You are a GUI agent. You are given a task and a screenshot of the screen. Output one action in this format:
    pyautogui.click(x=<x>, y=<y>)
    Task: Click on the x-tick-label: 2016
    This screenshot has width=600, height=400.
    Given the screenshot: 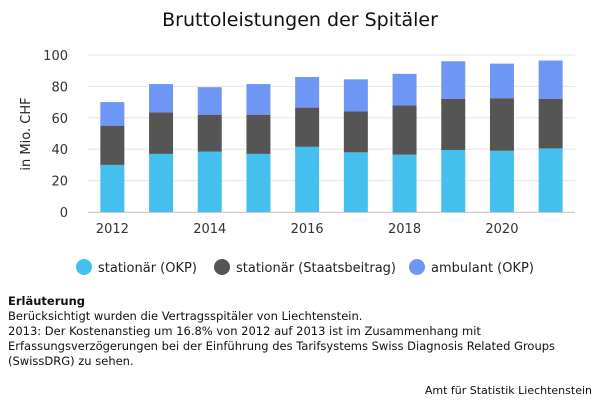 What is the action you would take?
    pyautogui.click(x=307, y=229)
    